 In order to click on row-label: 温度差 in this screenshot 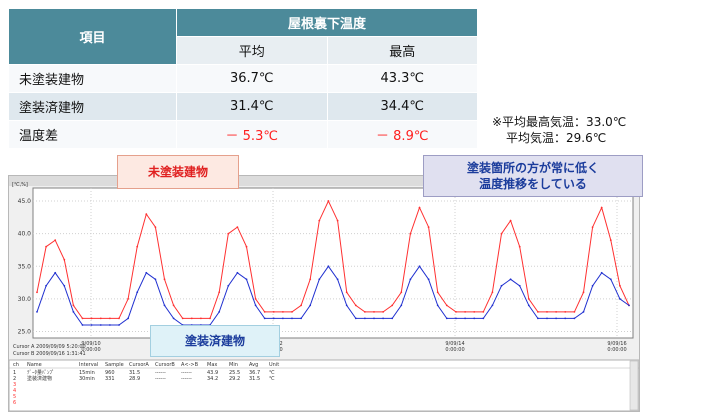, I will do `click(92, 134)`.